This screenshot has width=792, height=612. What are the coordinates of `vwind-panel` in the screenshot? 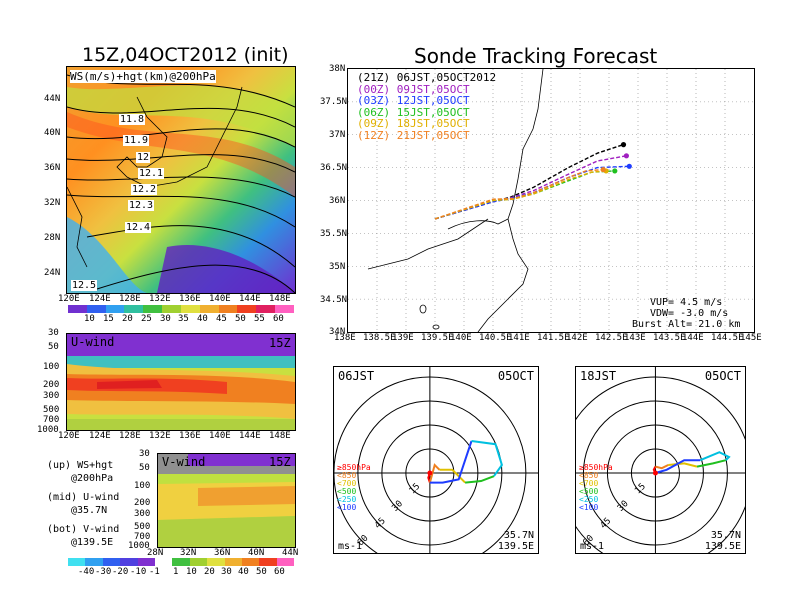 It's located at (226, 500).